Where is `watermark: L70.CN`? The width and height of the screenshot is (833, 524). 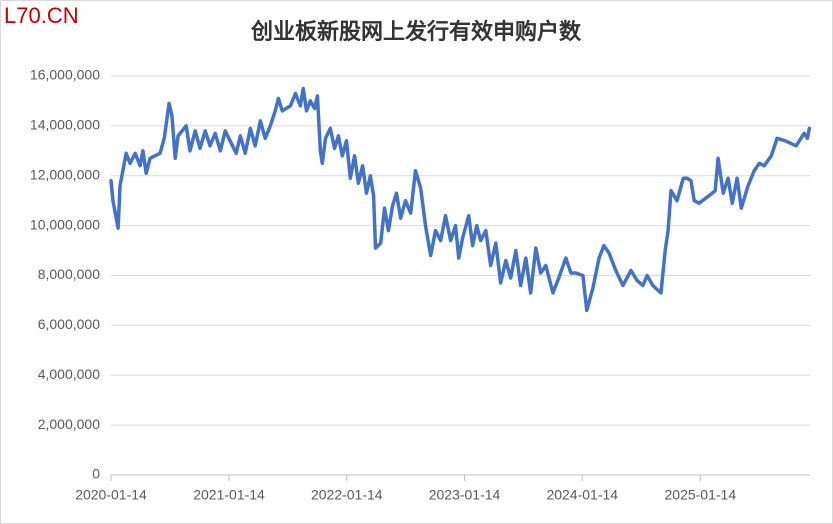 watermark: L70.CN is located at coordinates (41, 15).